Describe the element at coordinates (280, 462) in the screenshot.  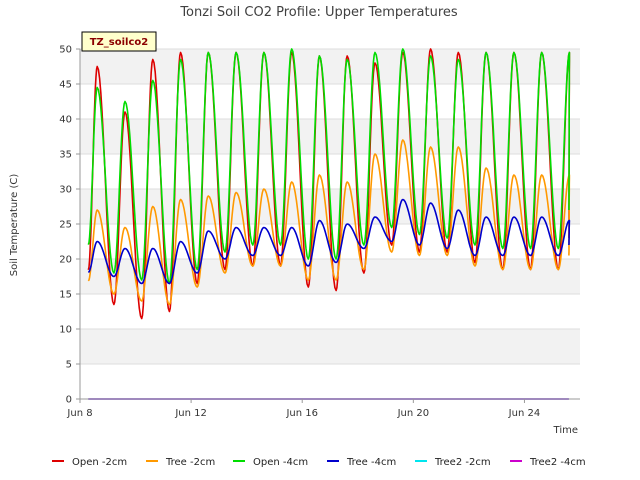
I see `legend-label: Open -4cm` at that location.